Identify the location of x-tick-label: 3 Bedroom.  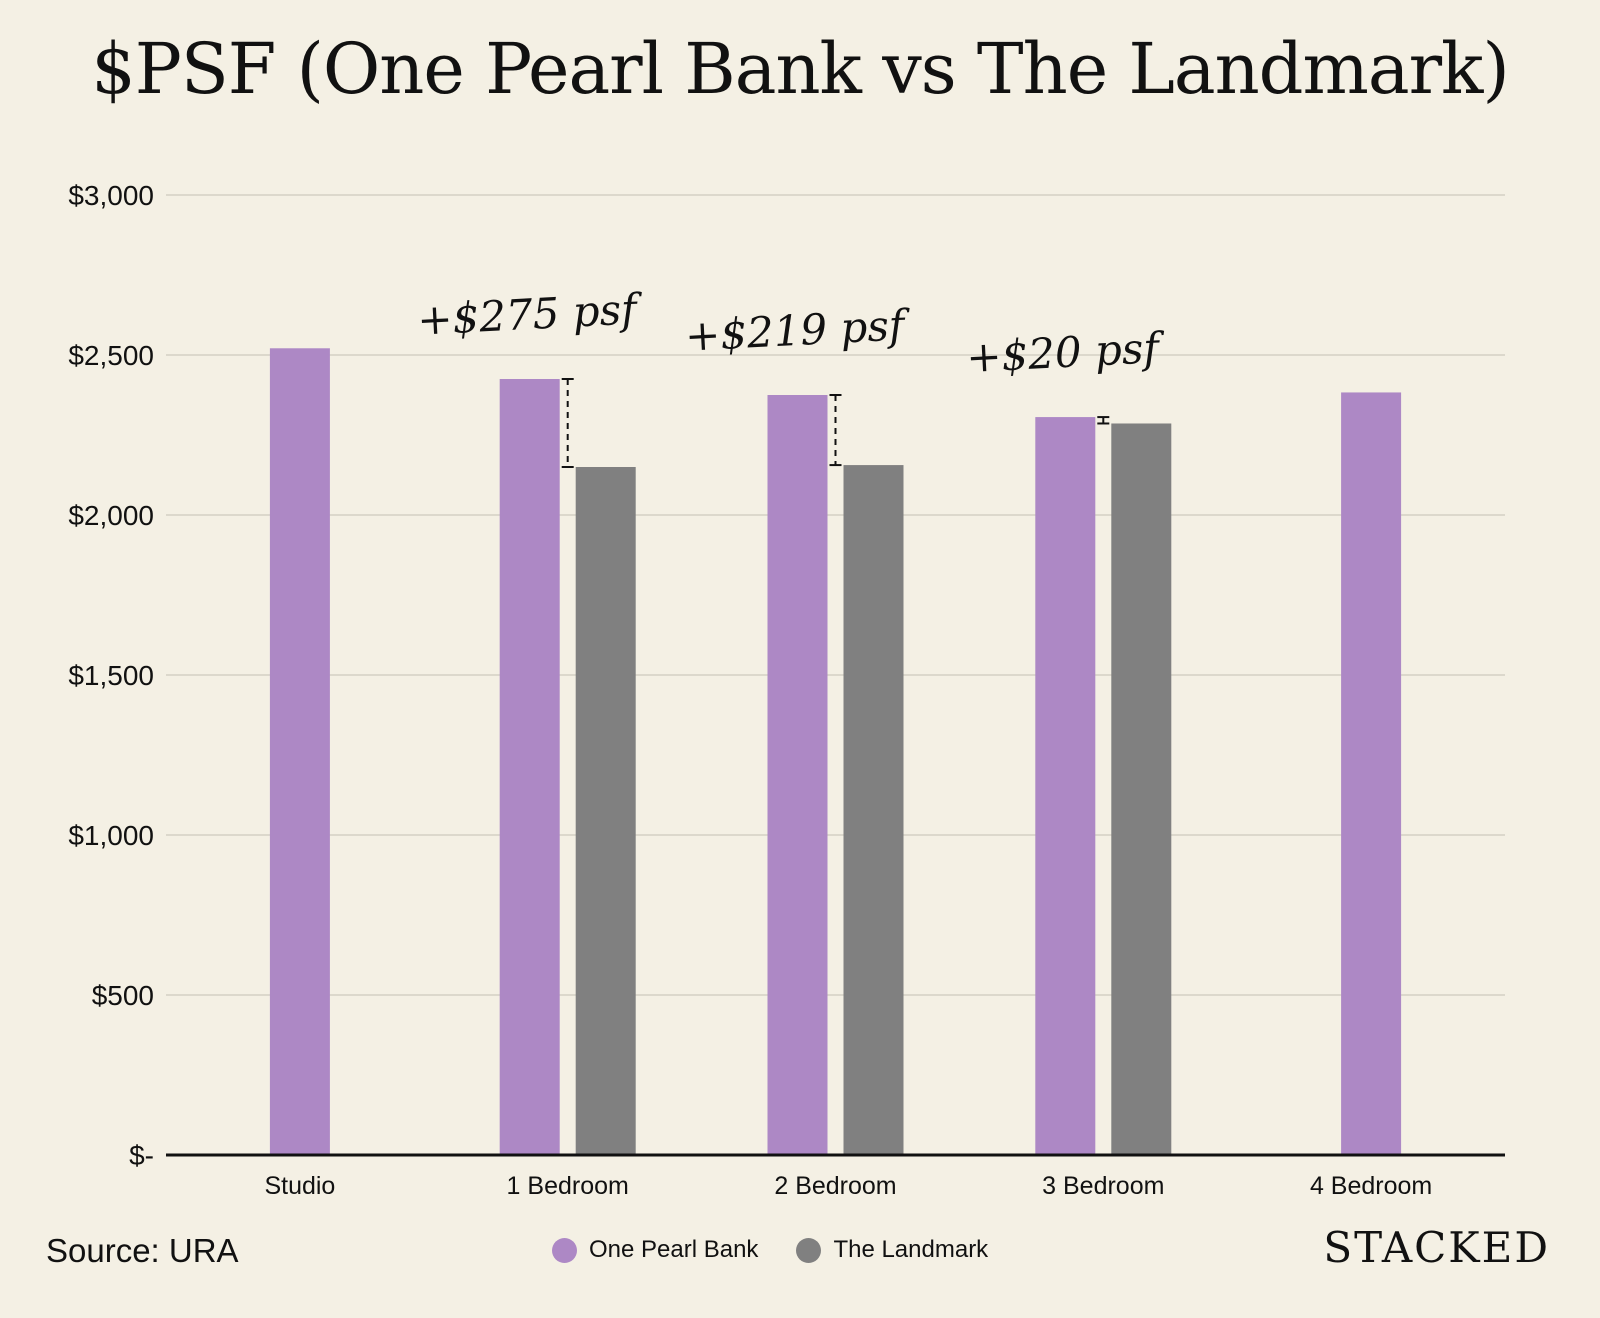
(1103, 1186).